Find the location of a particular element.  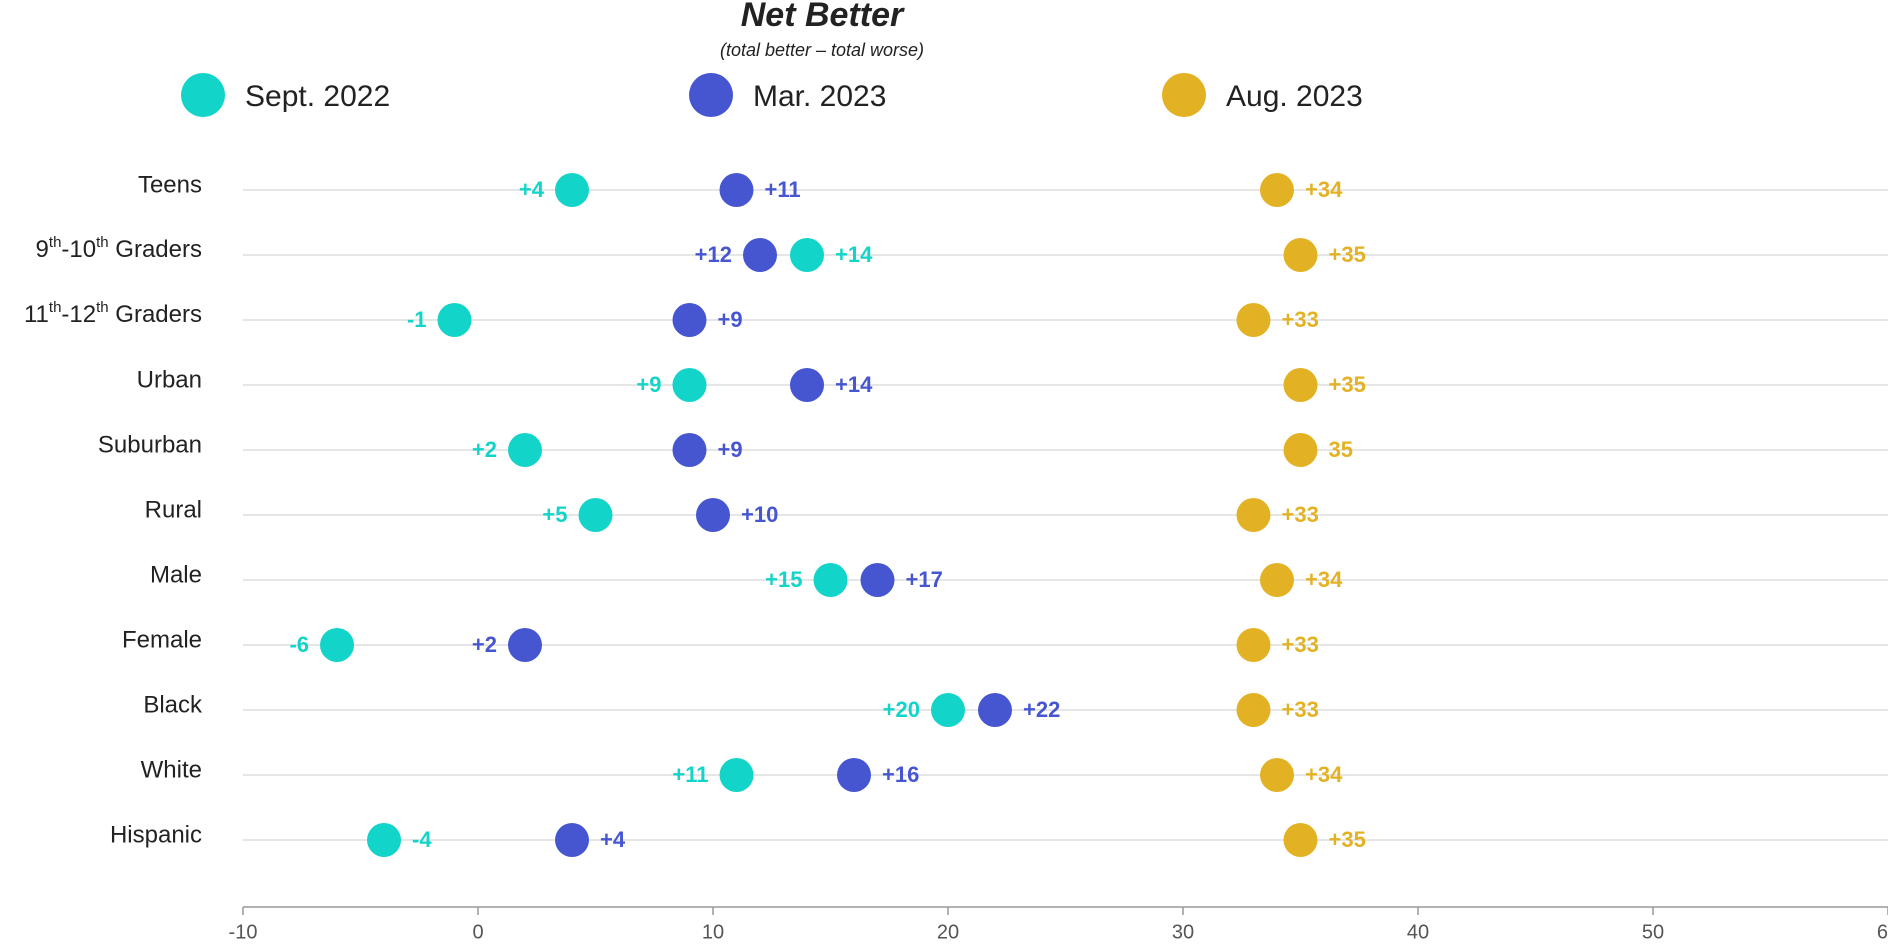

x-tick-label: -10 is located at coordinates (243, 932).